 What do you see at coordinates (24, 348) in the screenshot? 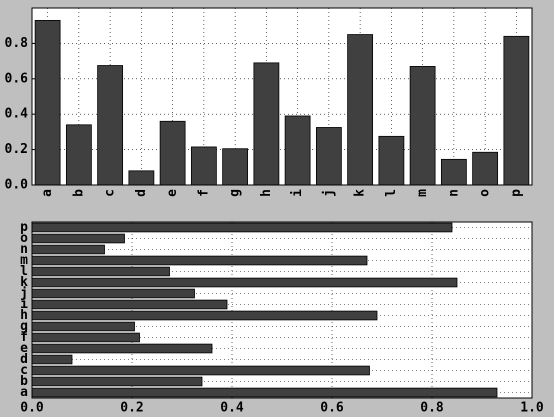
I see `y-tick-label: e` at bounding box center [24, 348].